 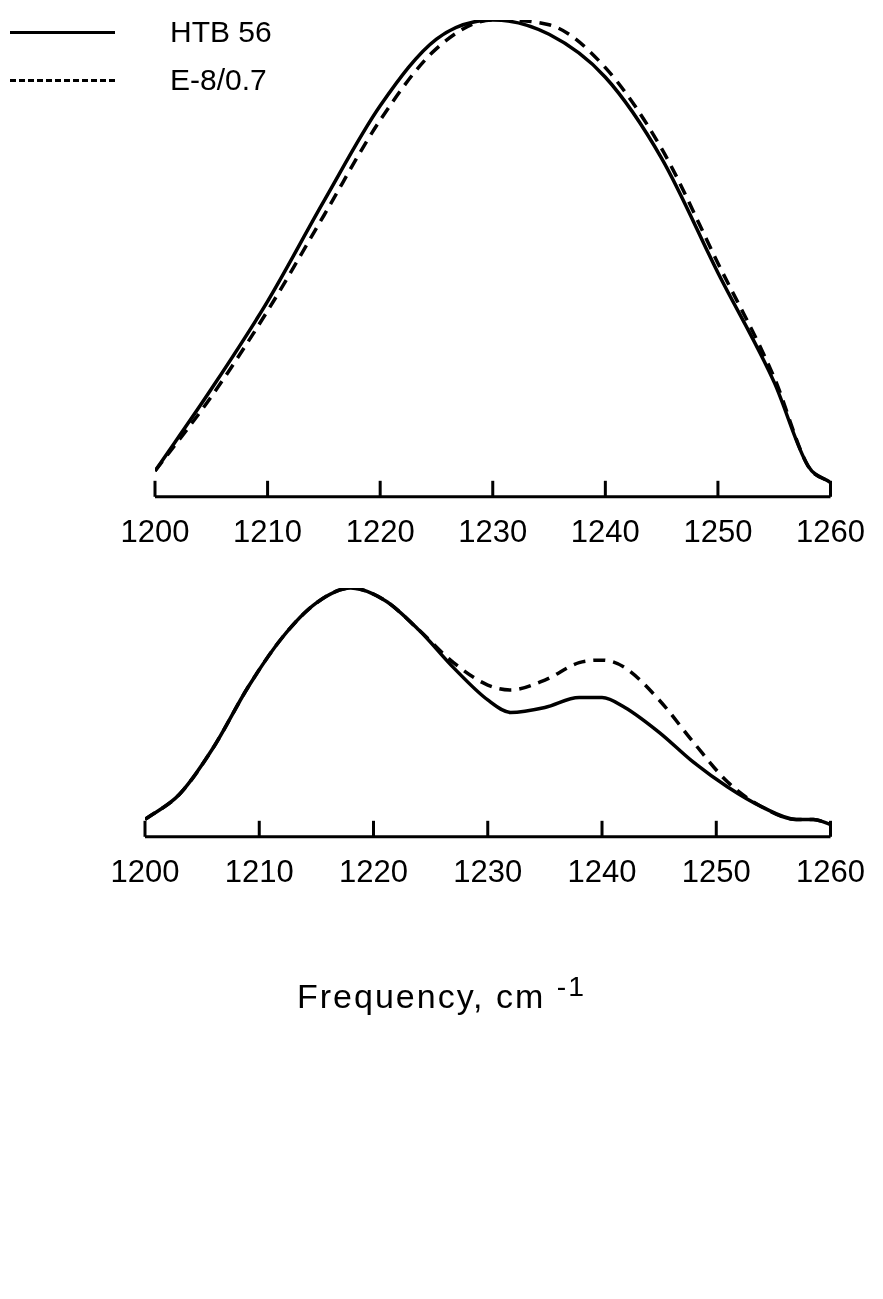 I want to click on x-axis-title: Frequency, cm $^{-1}$, so click(x=441, y=993).